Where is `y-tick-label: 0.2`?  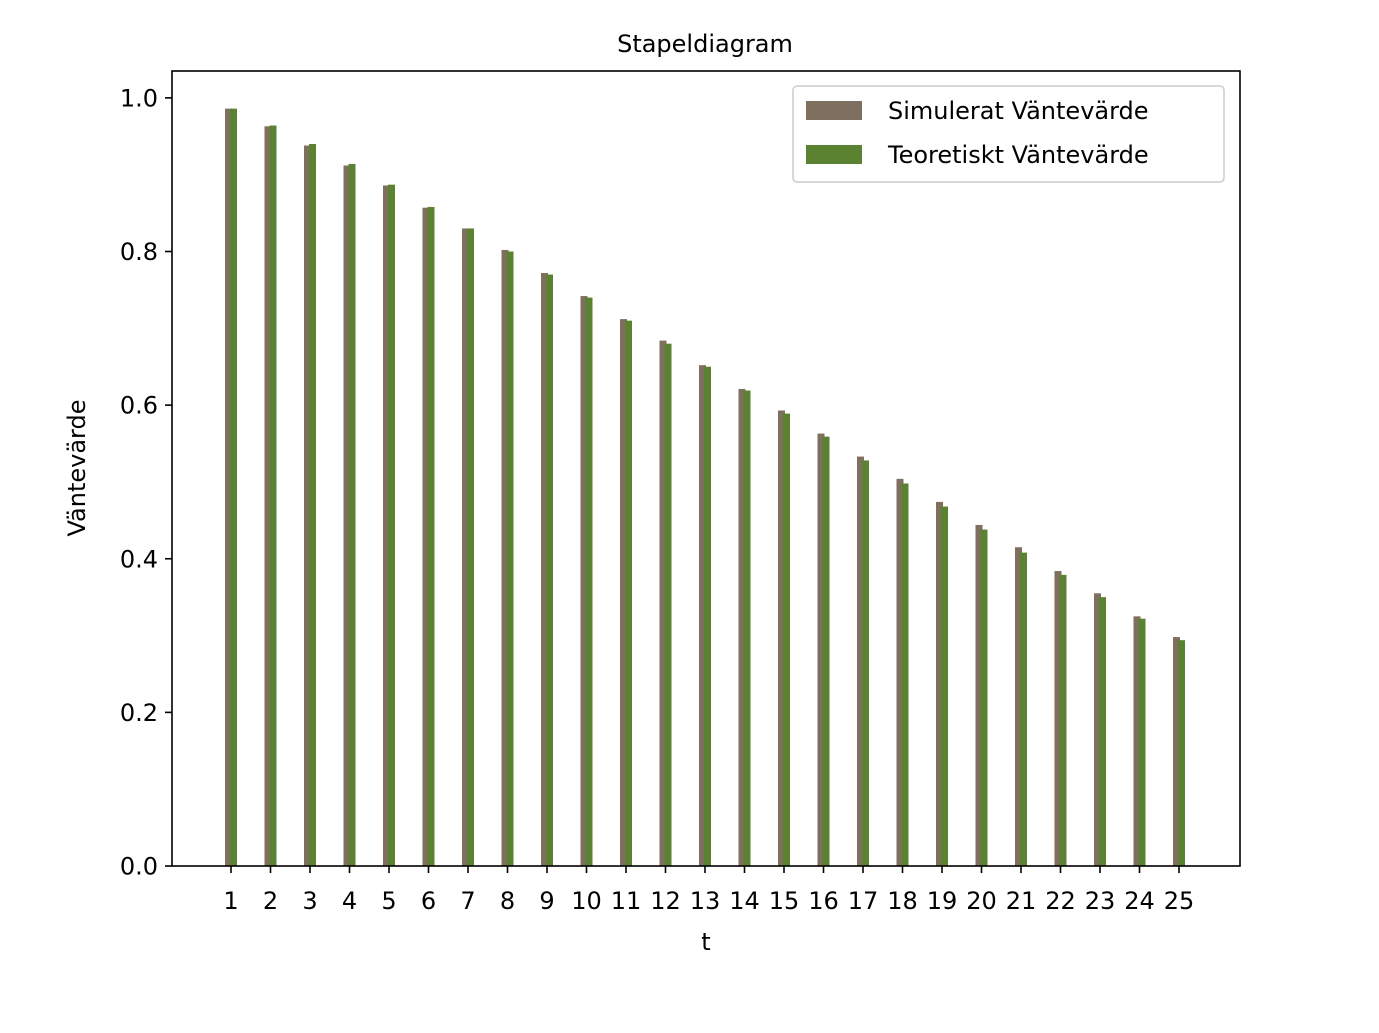 y-tick-label: 0.2 is located at coordinates (139, 713).